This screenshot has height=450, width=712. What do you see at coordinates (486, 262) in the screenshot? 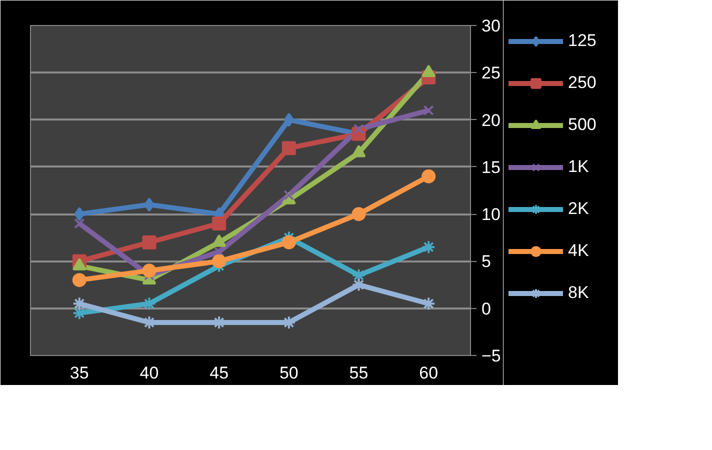
I see `y-tick-label: 5` at bounding box center [486, 262].